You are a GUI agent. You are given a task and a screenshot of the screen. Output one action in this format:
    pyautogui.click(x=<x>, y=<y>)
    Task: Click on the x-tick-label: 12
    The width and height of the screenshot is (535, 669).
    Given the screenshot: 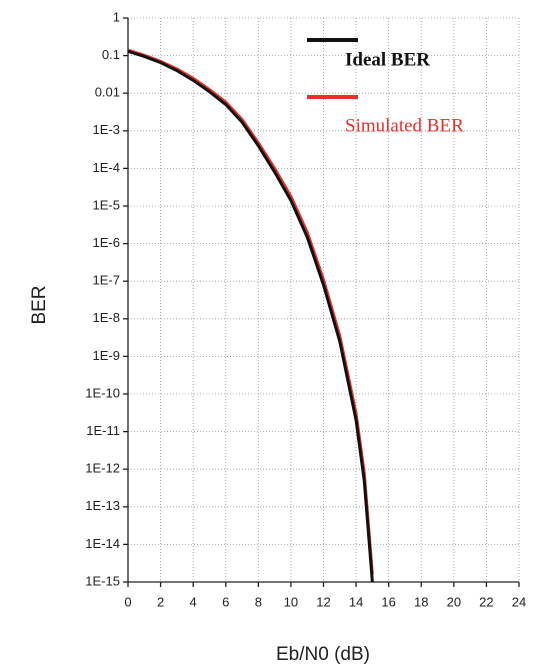 What is the action you would take?
    pyautogui.click(x=323, y=601)
    